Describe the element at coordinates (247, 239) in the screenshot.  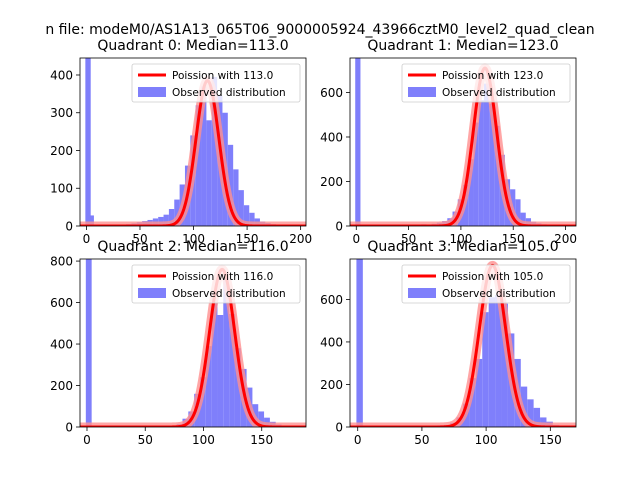
I see `quadrant-0-xtick-label-3: 150` at that location.